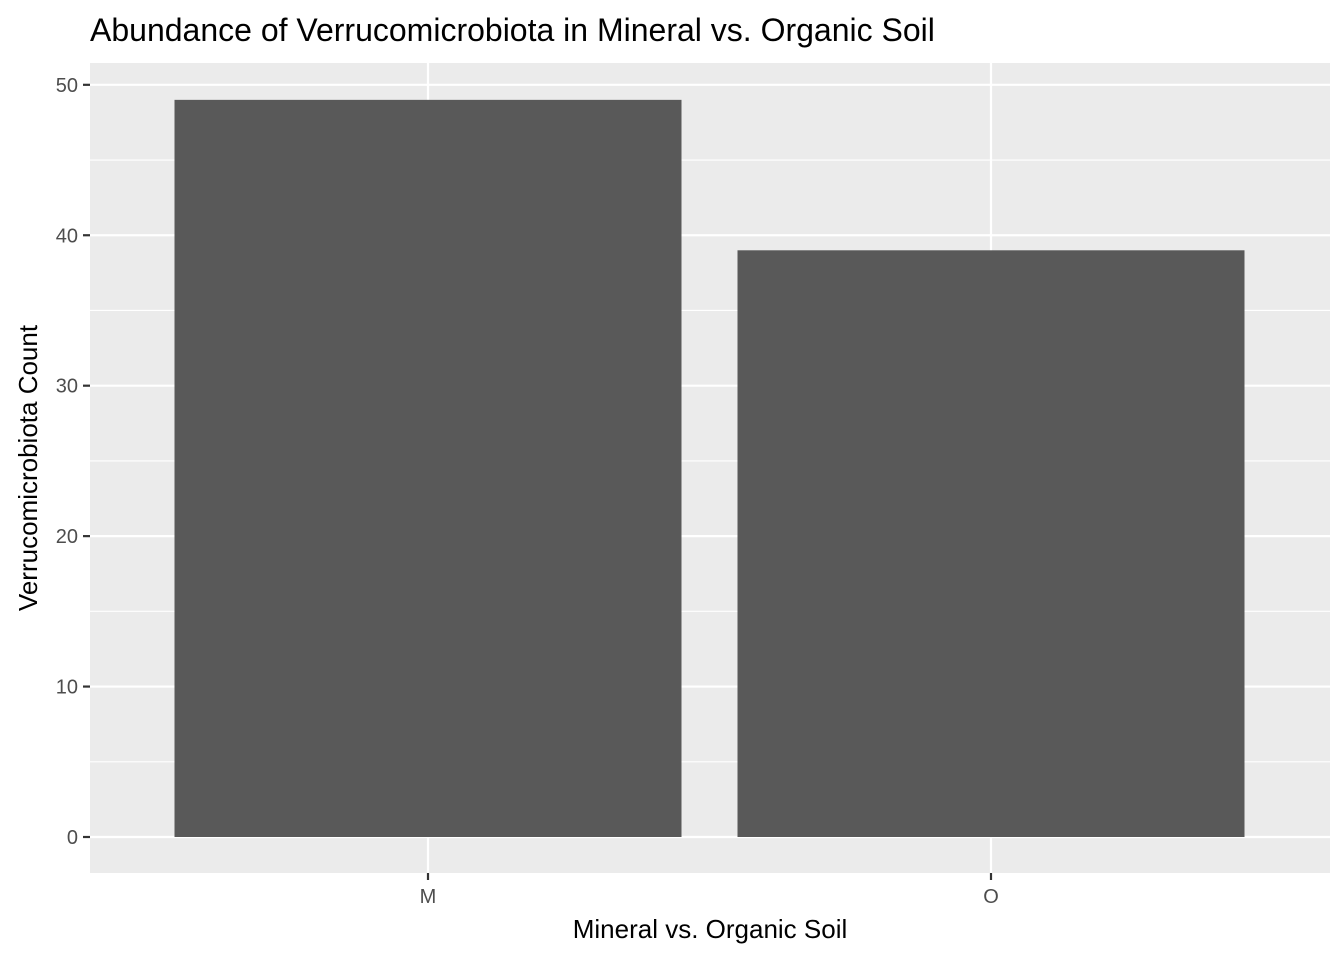 The image size is (1344, 960). I want to click on y-tick-label: 0, so click(72, 838).